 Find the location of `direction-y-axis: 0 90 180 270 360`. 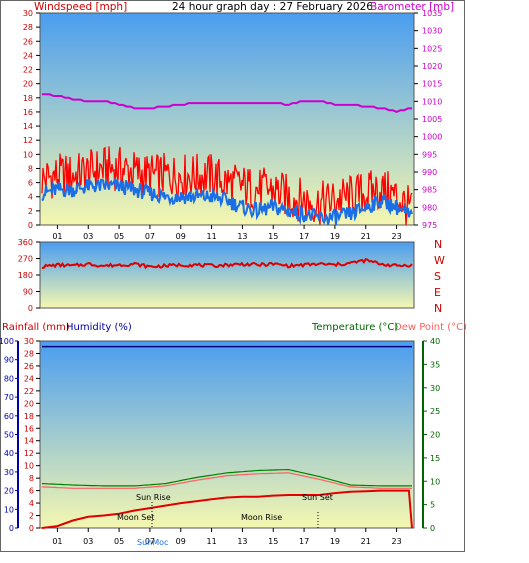

direction-y-axis: 0 90 180 270 360 is located at coordinates (29, 275).